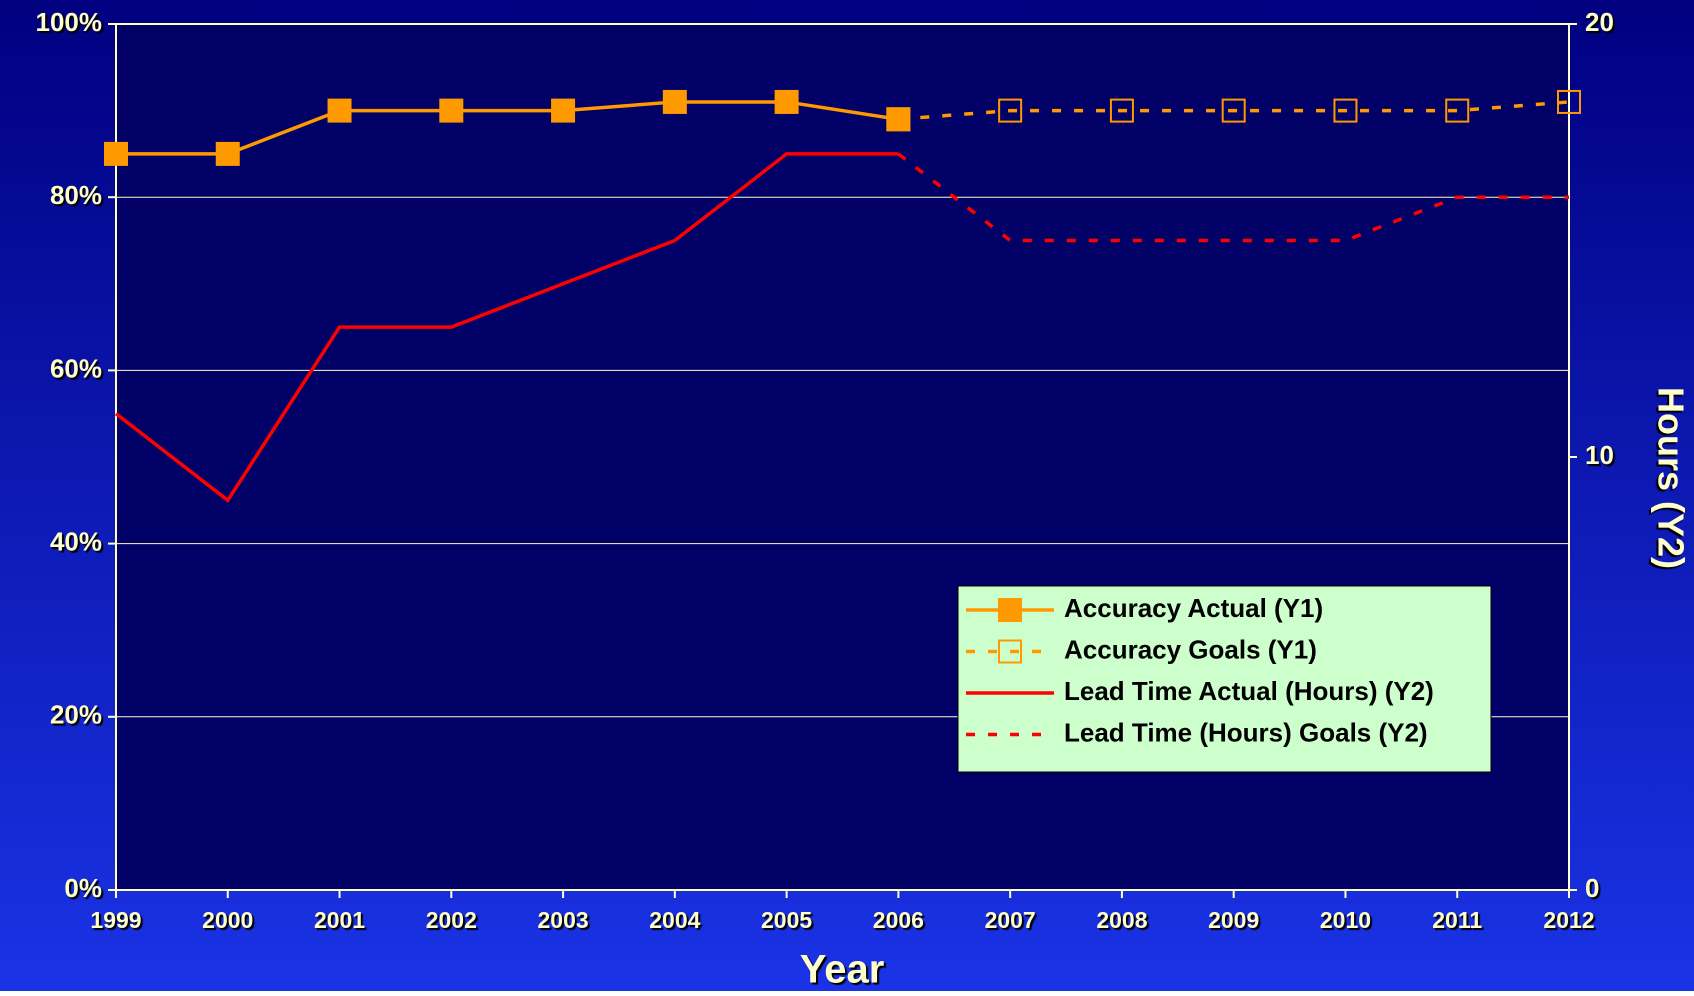 The image size is (1694, 996). Describe the element at coordinates (1010, 920) in the screenshot. I see `x-tick-label: 2007` at that location.